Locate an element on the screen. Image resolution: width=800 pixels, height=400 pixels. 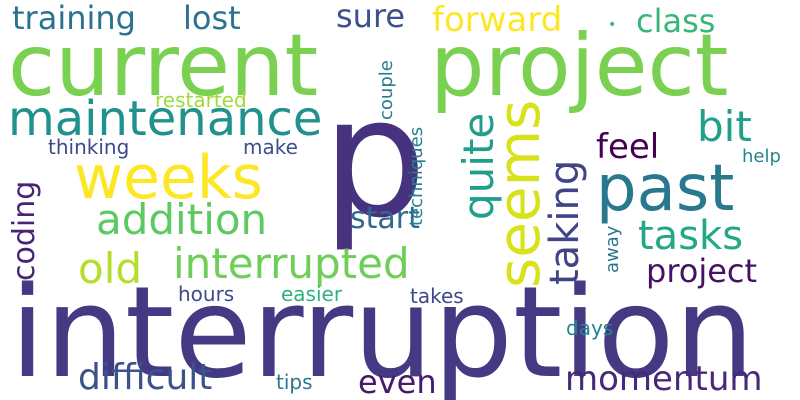
word-training: training is located at coordinates (74, 18).